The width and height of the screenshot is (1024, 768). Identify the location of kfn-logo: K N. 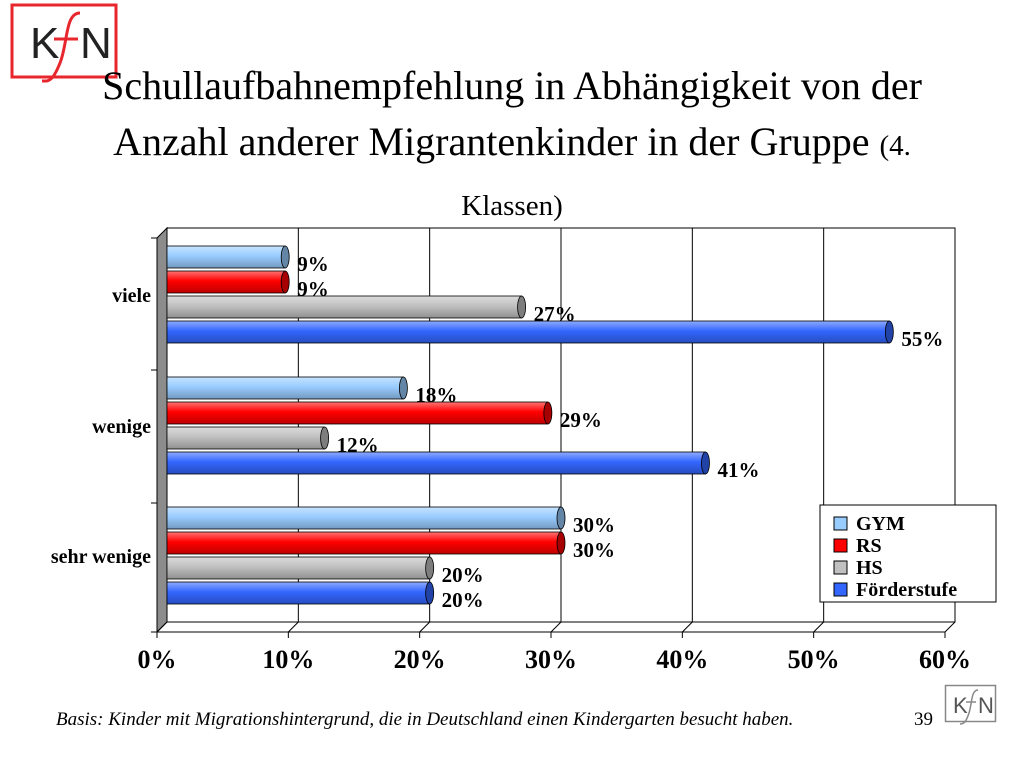
(64, 43).